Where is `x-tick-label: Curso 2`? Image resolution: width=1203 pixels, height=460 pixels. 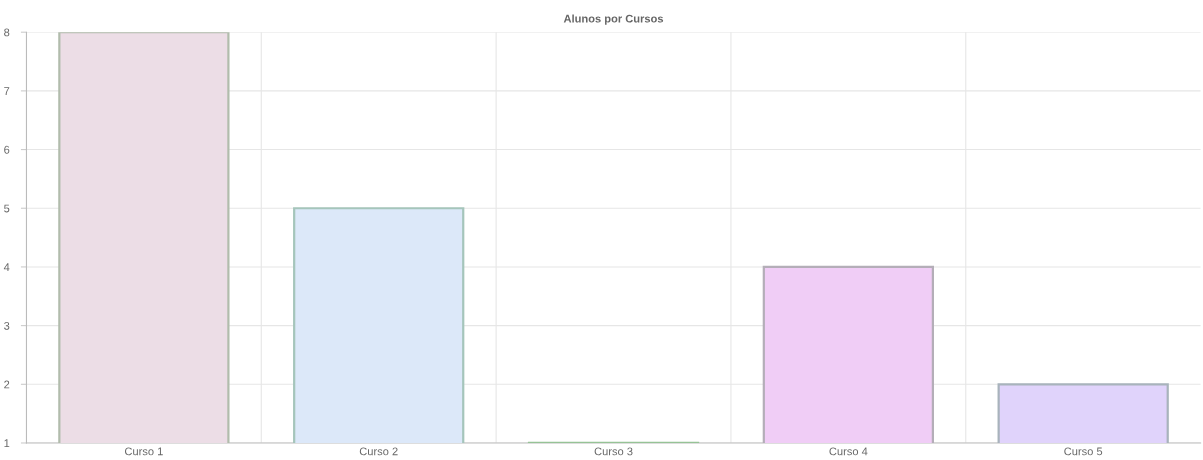 x-tick-label: Curso 2 is located at coordinates (378, 451).